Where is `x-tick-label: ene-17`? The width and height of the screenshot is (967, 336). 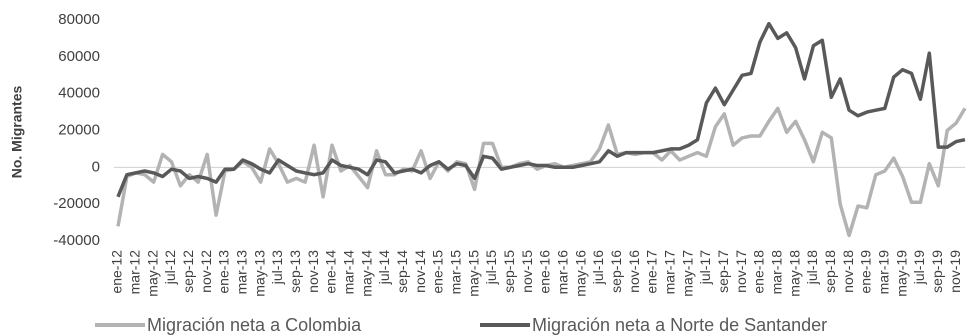 x-tick-label: ene-17 is located at coordinates (652, 272).